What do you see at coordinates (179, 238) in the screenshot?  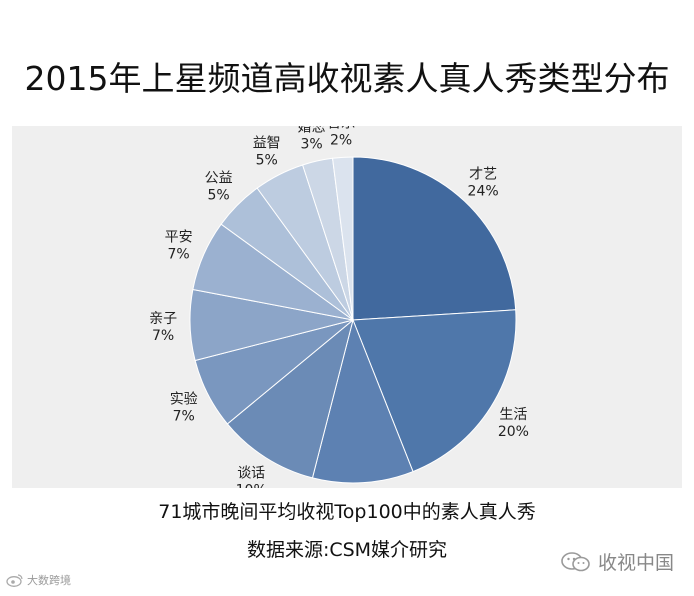 I see `slice-category-label: 平安` at bounding box center [179, 238].